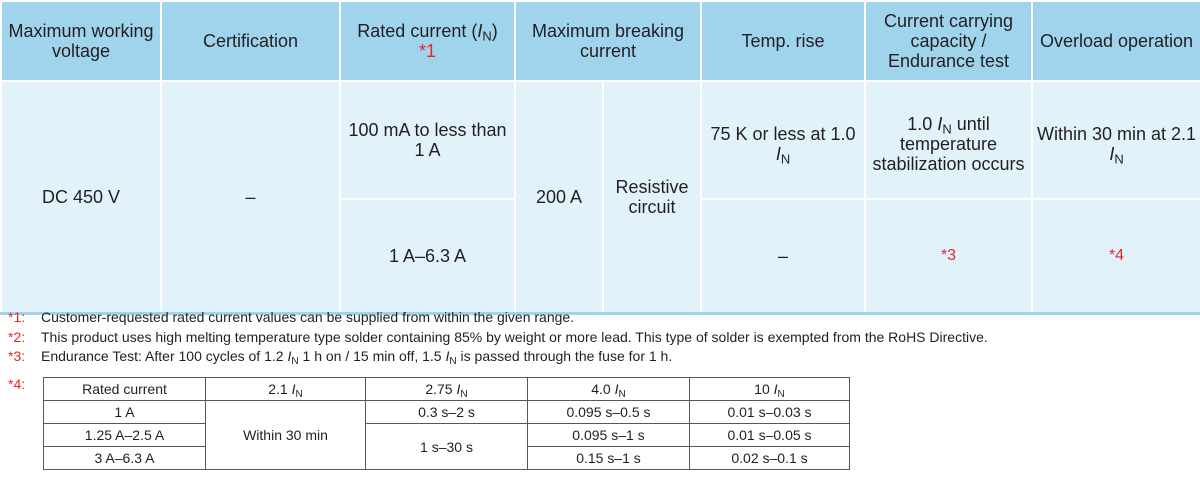 The width and height of the screenshot is (1200, 484). I want to click on header-rated-current: Rated current (IN) *1, so click(427, 41).